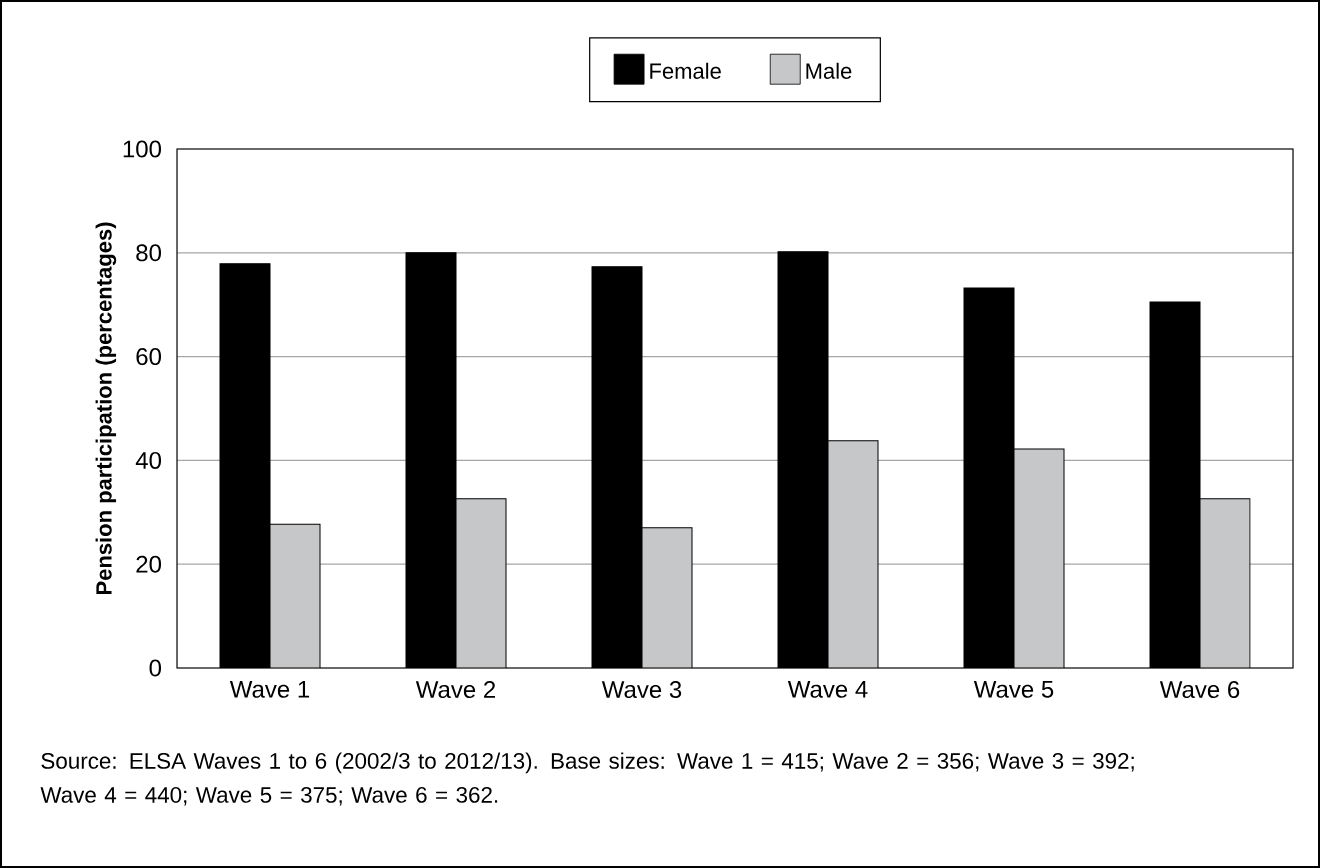  I want to click on y-tick-label: 0, so click(155, 668).